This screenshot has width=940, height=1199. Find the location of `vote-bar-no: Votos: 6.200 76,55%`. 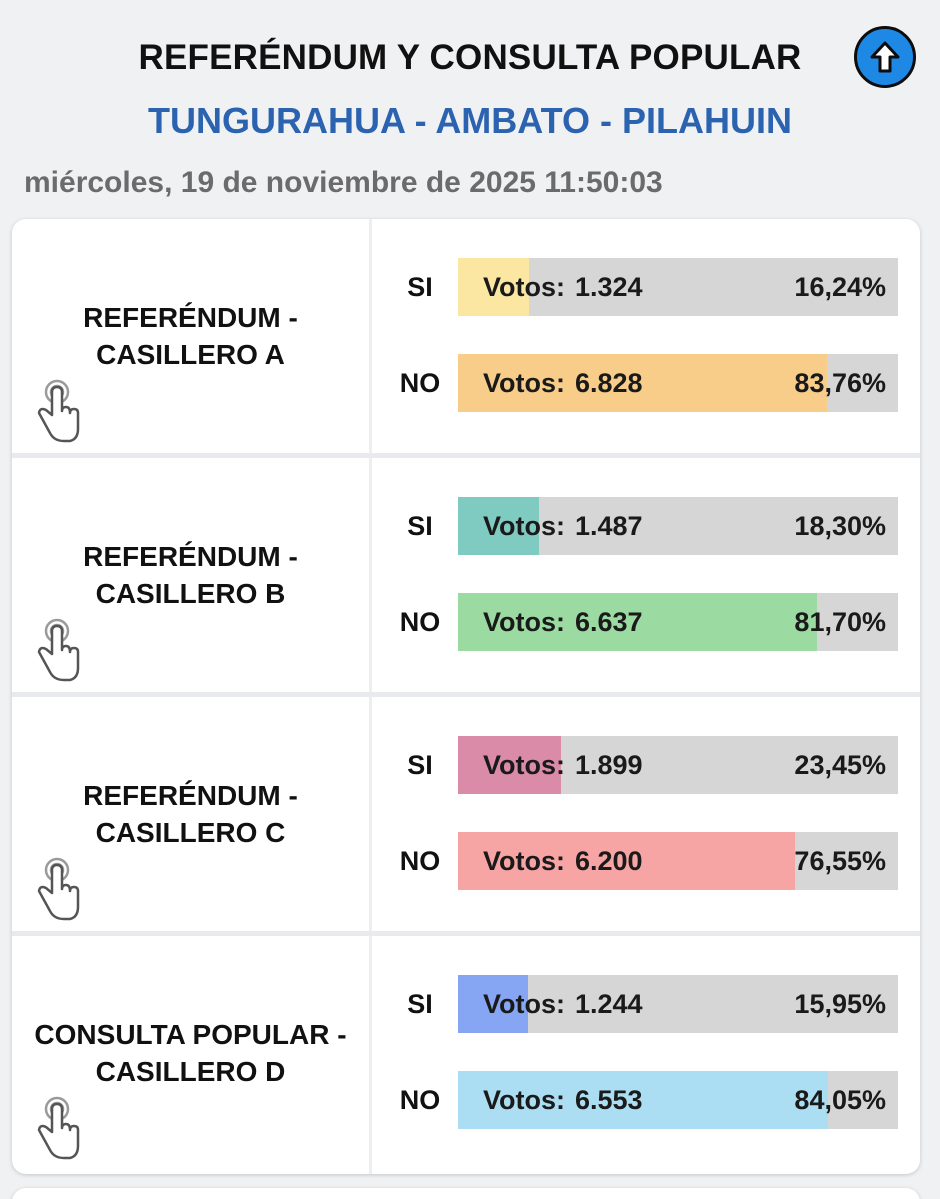

vote-bar-no: Votos: 6.200 76,55% is located at coordinates (678, 861).